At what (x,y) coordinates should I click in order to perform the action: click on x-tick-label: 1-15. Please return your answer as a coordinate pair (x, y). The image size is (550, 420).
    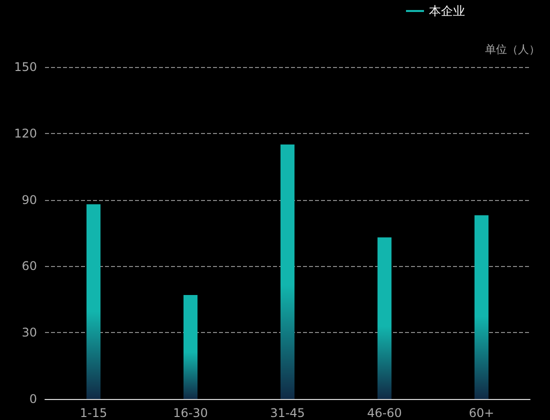
    Looking at the image, I should click on (94, 413).